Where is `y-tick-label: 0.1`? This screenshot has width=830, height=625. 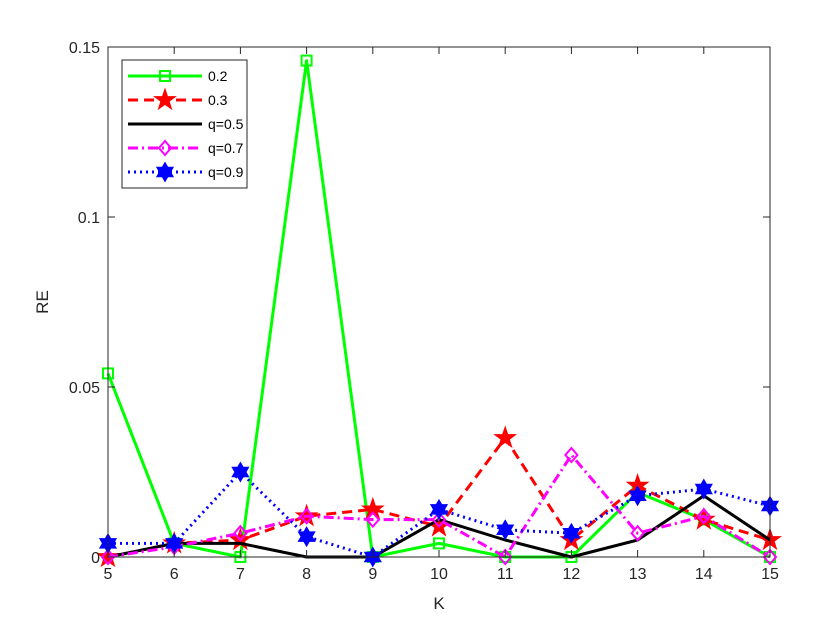 y-tick-label: 0.1 is located at coordinates (89, 218).